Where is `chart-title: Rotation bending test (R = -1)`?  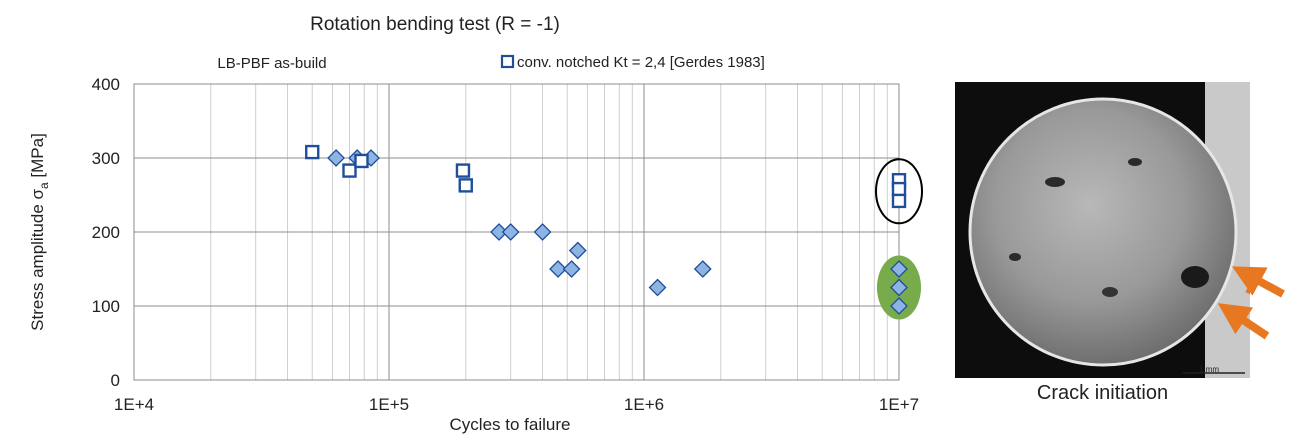
chart-title: Rotation bending test (R = -1) is located at coordinates (435, 24).